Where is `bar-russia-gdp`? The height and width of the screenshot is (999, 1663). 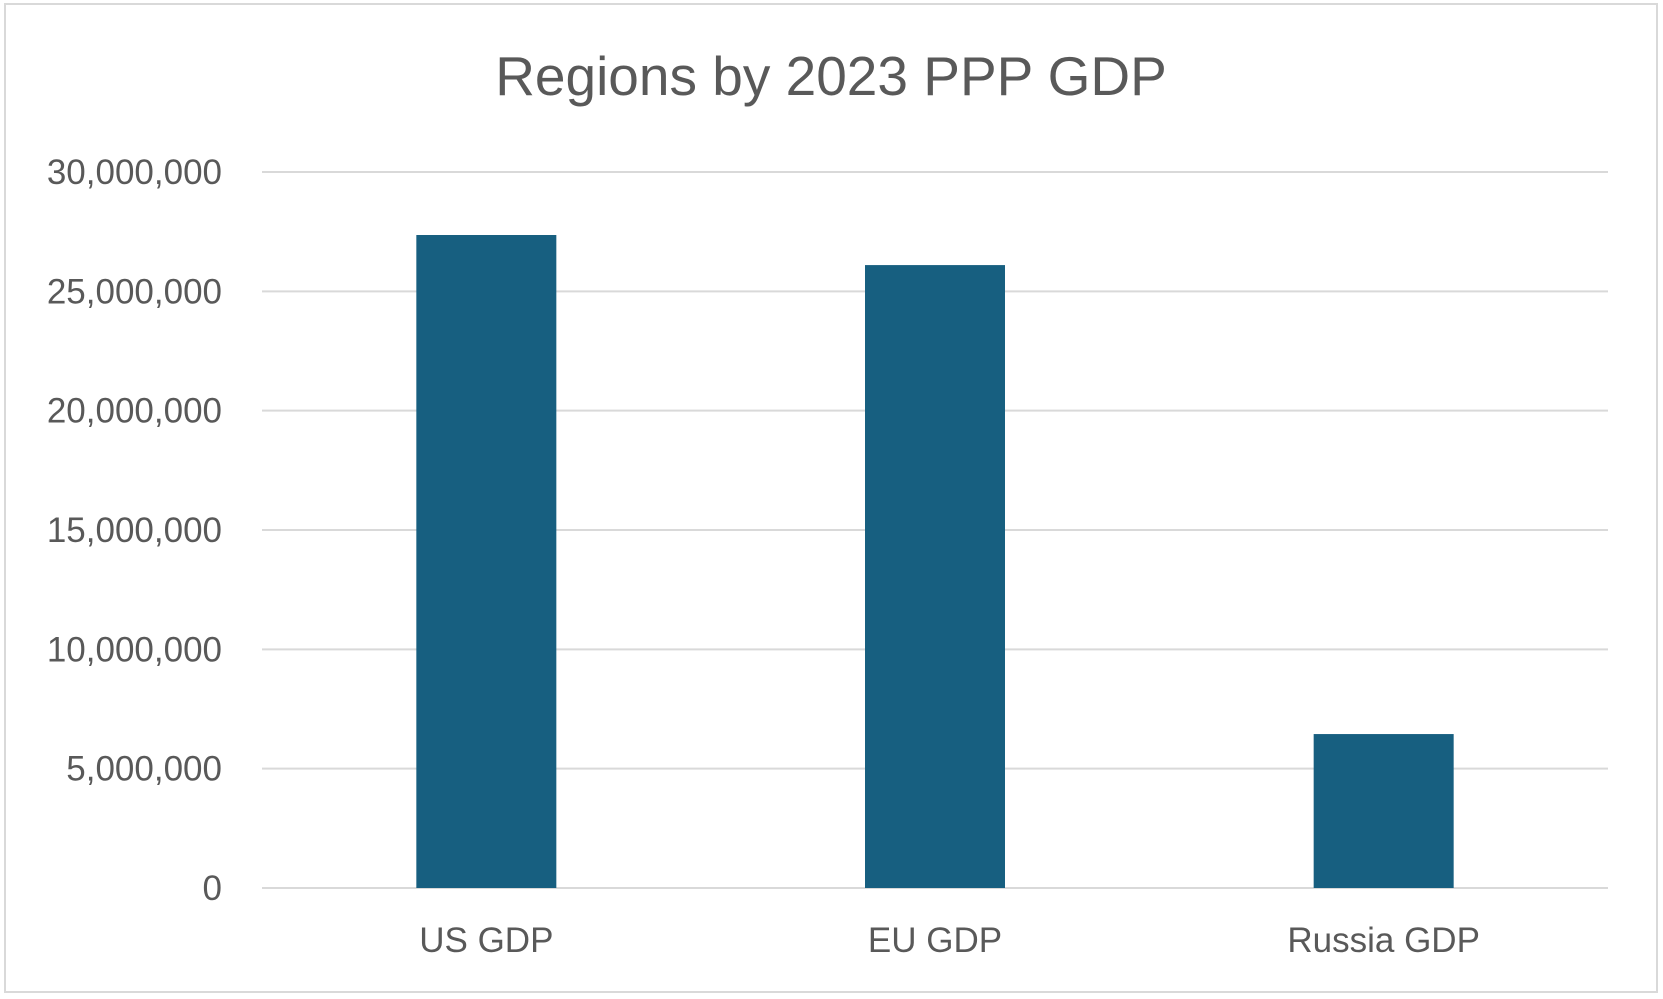
bar-russia-gdp is located at coordinates (1383, 811).